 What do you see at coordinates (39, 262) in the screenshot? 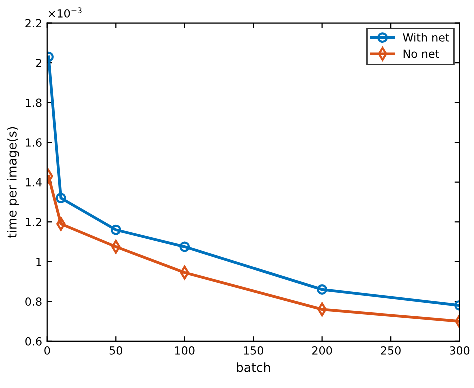
I see `y-tick-label: 1` at bounding box center [39, 262].